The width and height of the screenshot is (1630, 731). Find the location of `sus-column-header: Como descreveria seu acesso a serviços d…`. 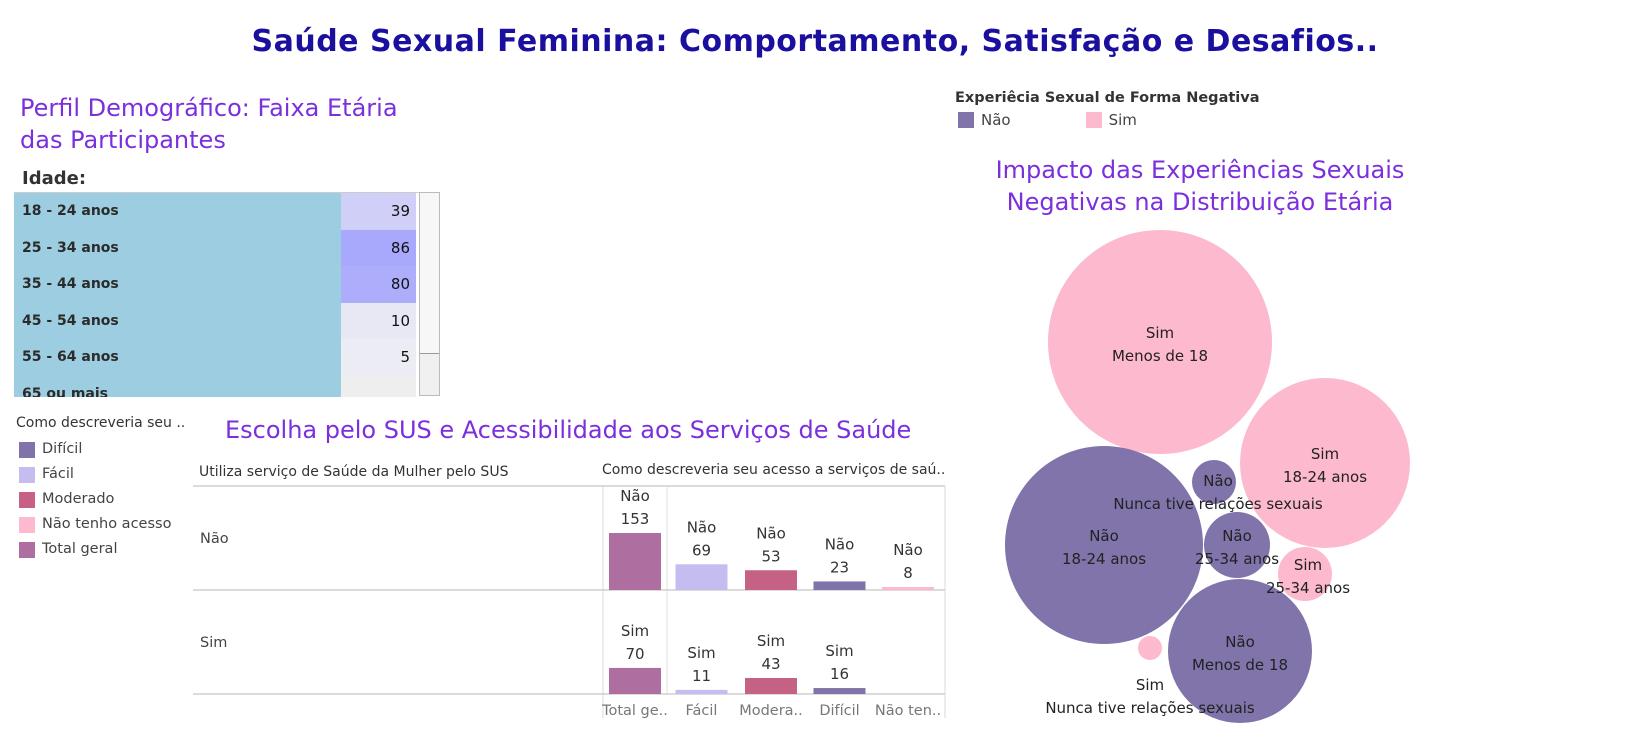

sus-column-header: Como descreveria seu acesso a serviços d… is located at coordinates (774, 470).